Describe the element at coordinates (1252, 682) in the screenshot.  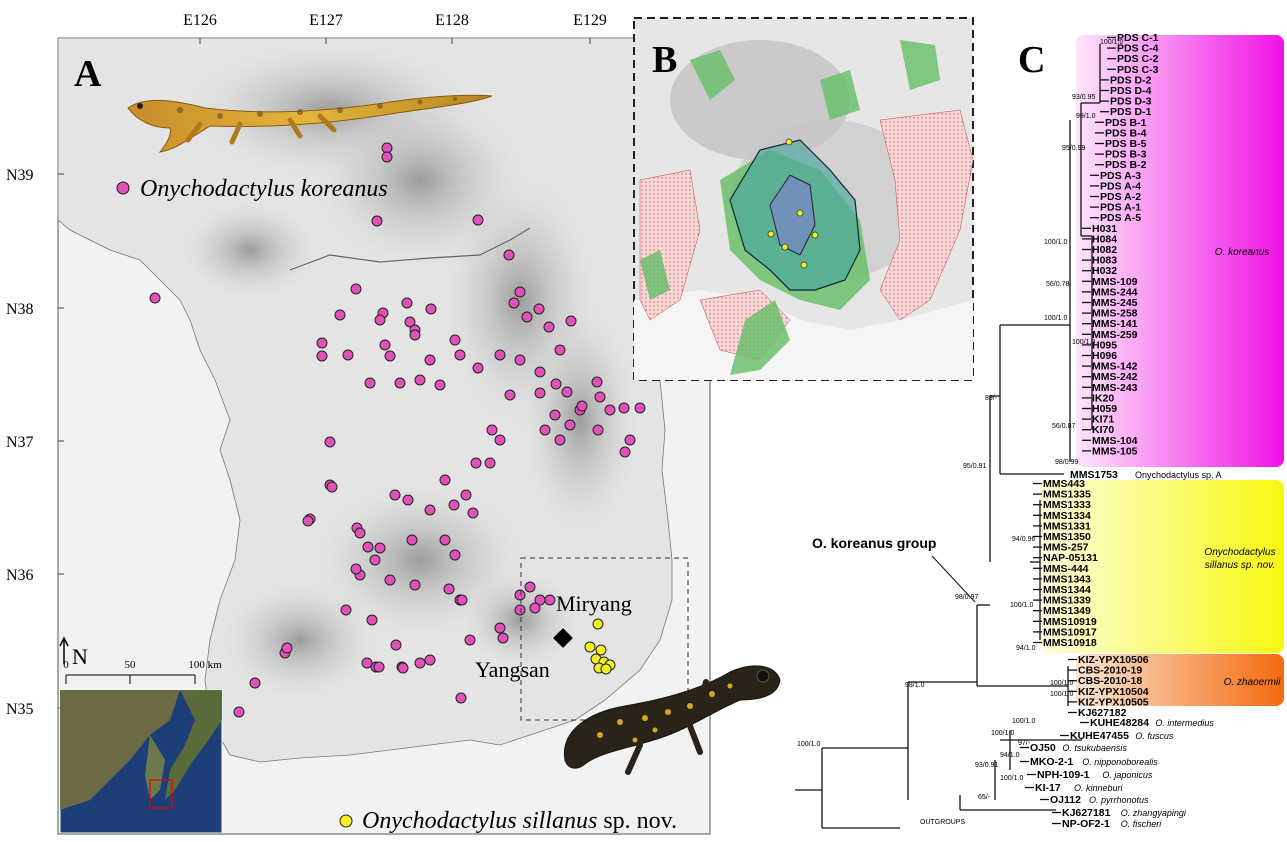
I see `clade-label-zhaoermii: O. zhaoermii` at that location.